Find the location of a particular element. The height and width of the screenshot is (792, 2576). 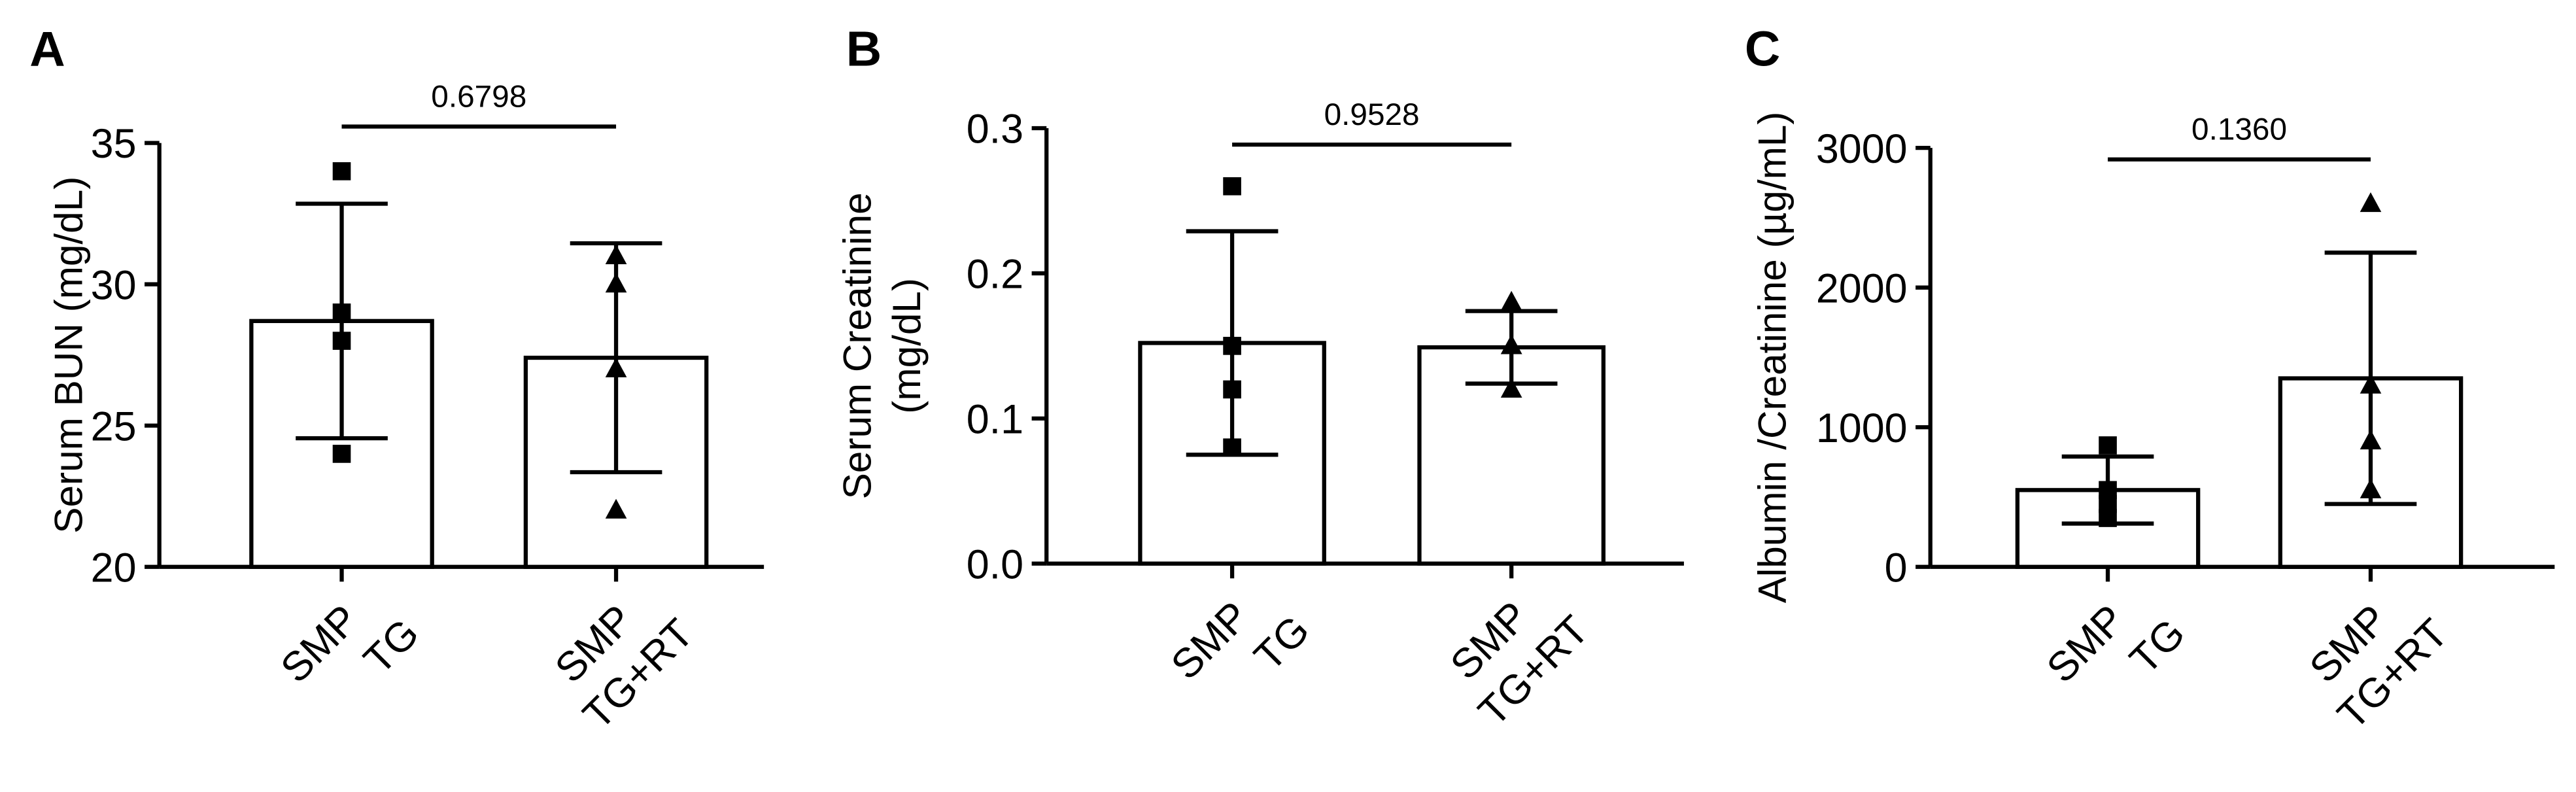

bar is located at coordinates (2108, 528).